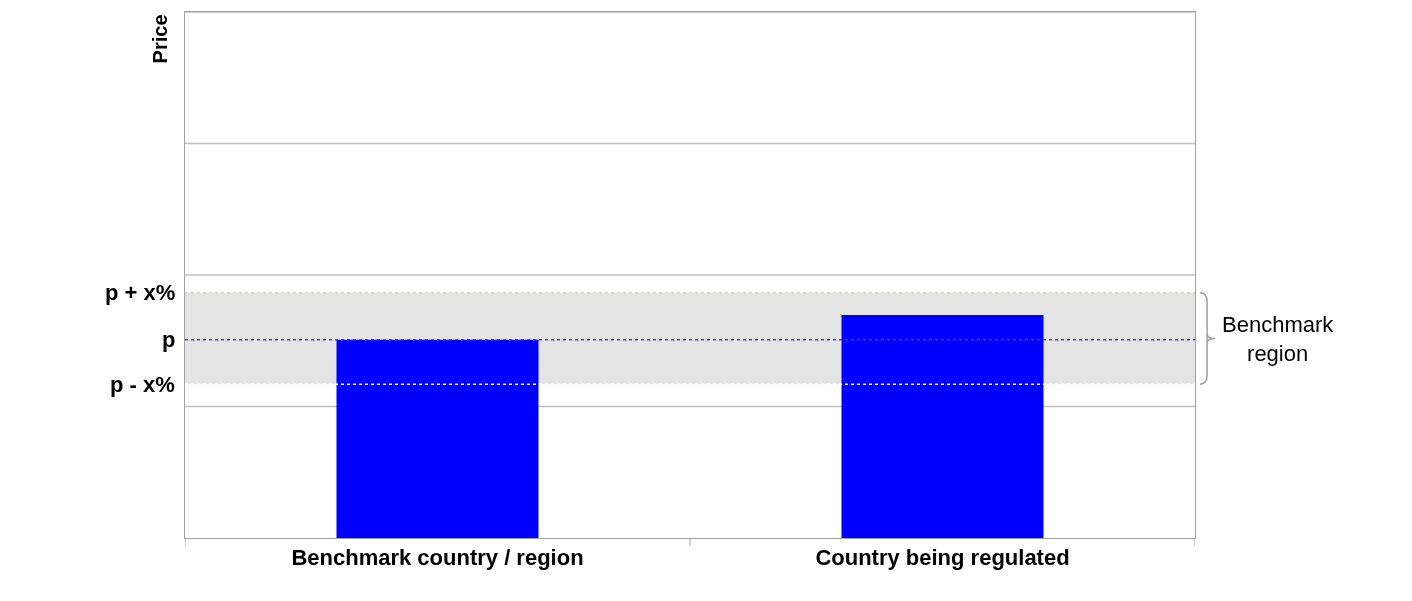  Describe the element at coordinates (1278, 339) in the screenshot. I see `band-label: Benchmark region` at that location.